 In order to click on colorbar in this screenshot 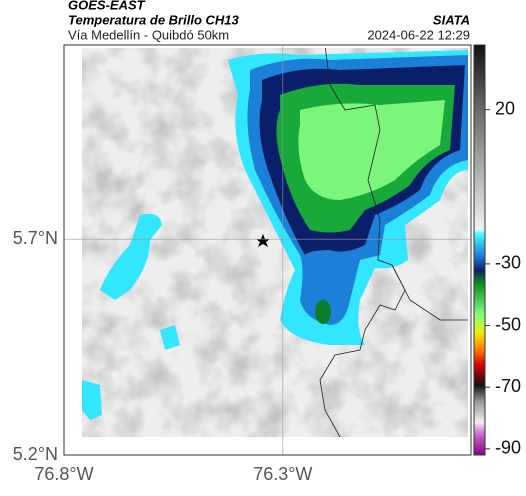, I will do `click(479, 250)`.